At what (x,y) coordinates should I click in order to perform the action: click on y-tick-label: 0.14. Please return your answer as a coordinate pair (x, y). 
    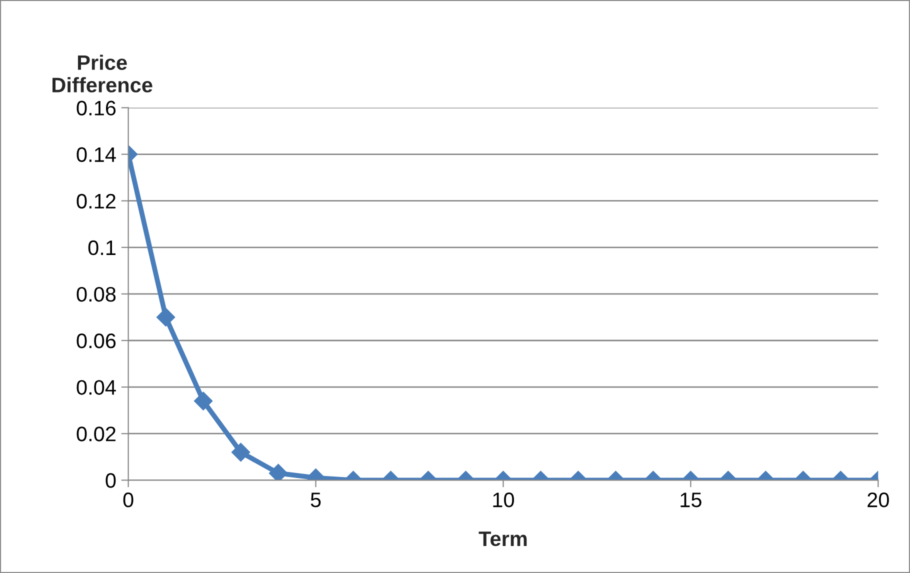
    Looking at the image, I should click on (96, 154).